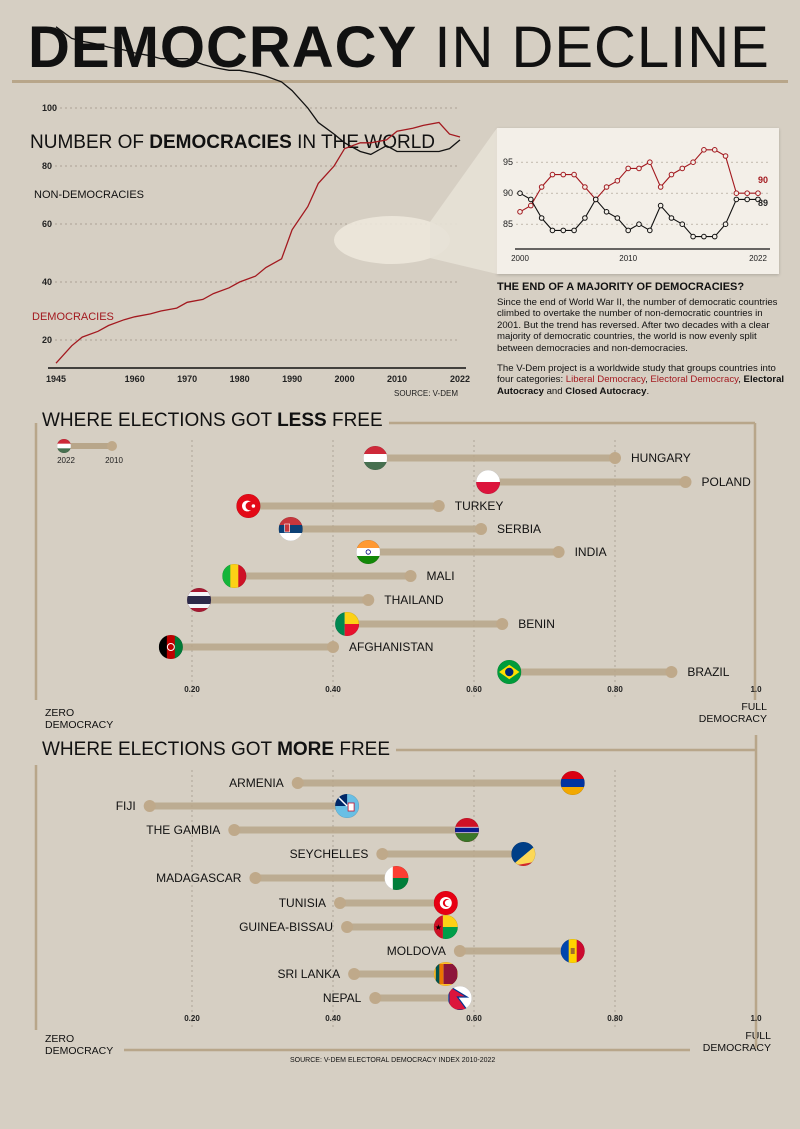 This screenshot has height=1129, width=800. What do you see at coordinates (416, 951) in the screenshot?
I see `more-free-label-moldova: MOLDOVA` at bounding box center [416, 951].